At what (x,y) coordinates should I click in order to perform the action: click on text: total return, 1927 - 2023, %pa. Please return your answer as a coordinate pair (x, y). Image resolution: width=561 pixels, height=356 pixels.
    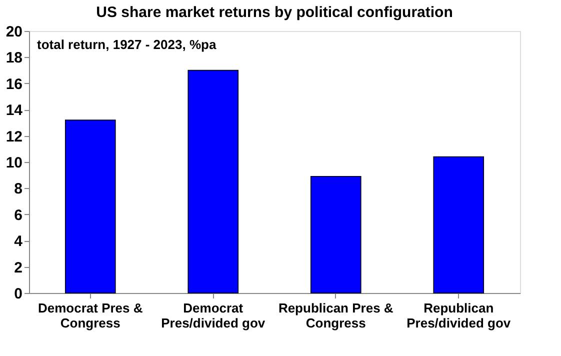
    Looking at the image, I should click on (127, 44).